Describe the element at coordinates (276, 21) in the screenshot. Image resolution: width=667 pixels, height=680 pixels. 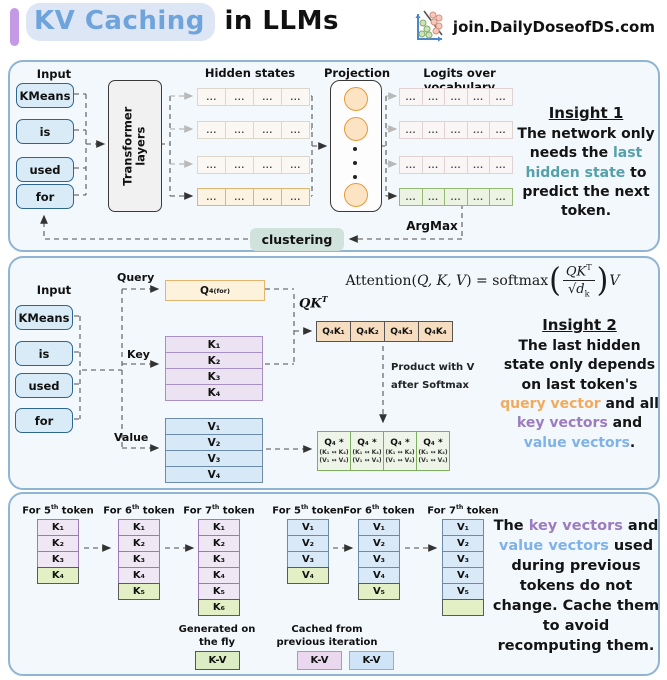
I see `title-rest: in LLMs` at that location.